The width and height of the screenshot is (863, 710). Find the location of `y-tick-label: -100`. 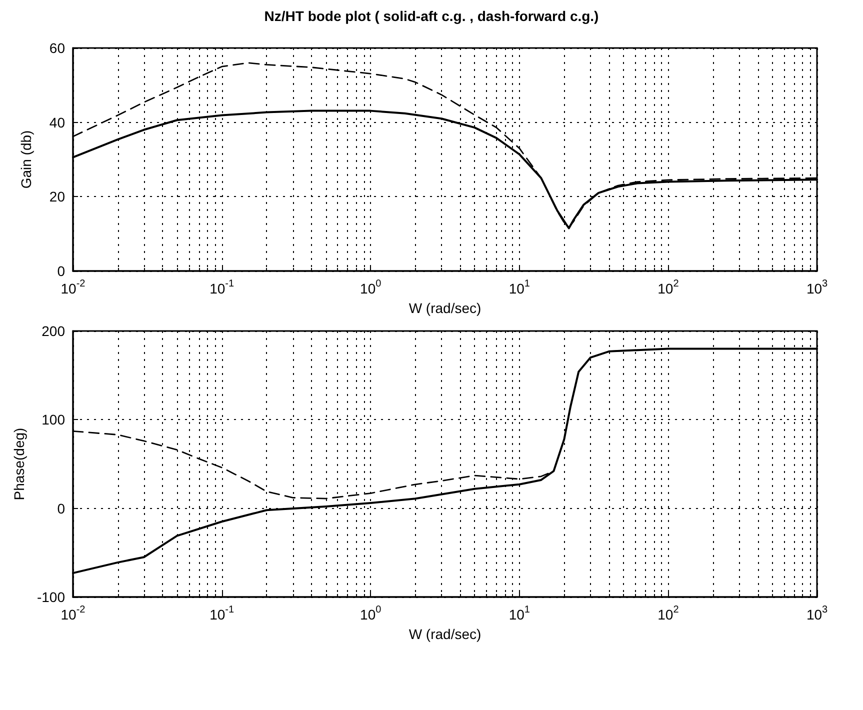

y-tick-label: -100 is located at coordinates (51, 597).